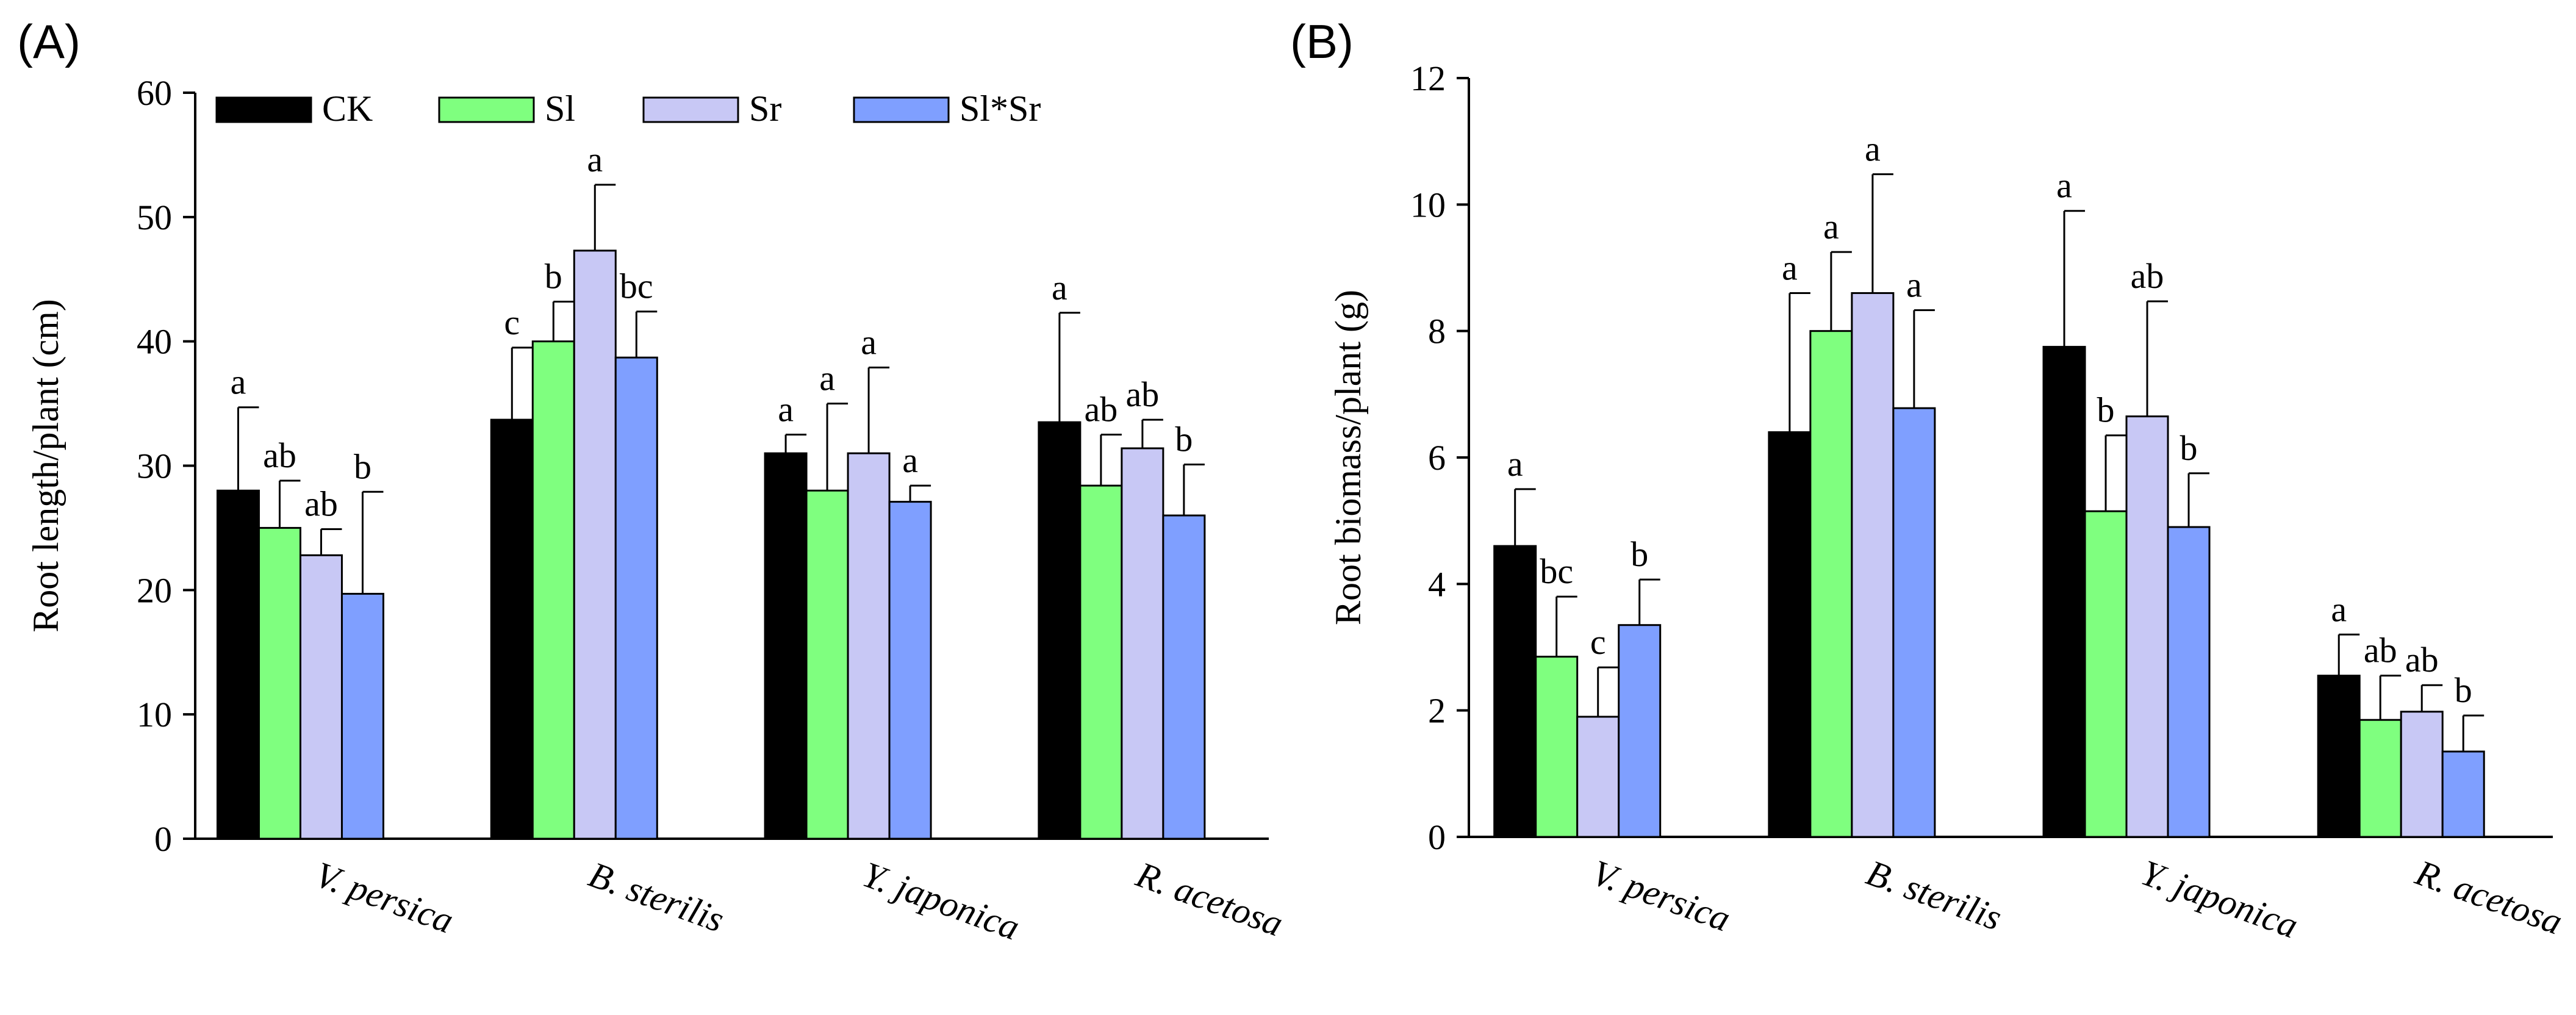 Image resolution: width=2576 pixels, height=1015 pixels. I want to click on chart0-significance-letter-1-3: ab, so click(1102, 409).